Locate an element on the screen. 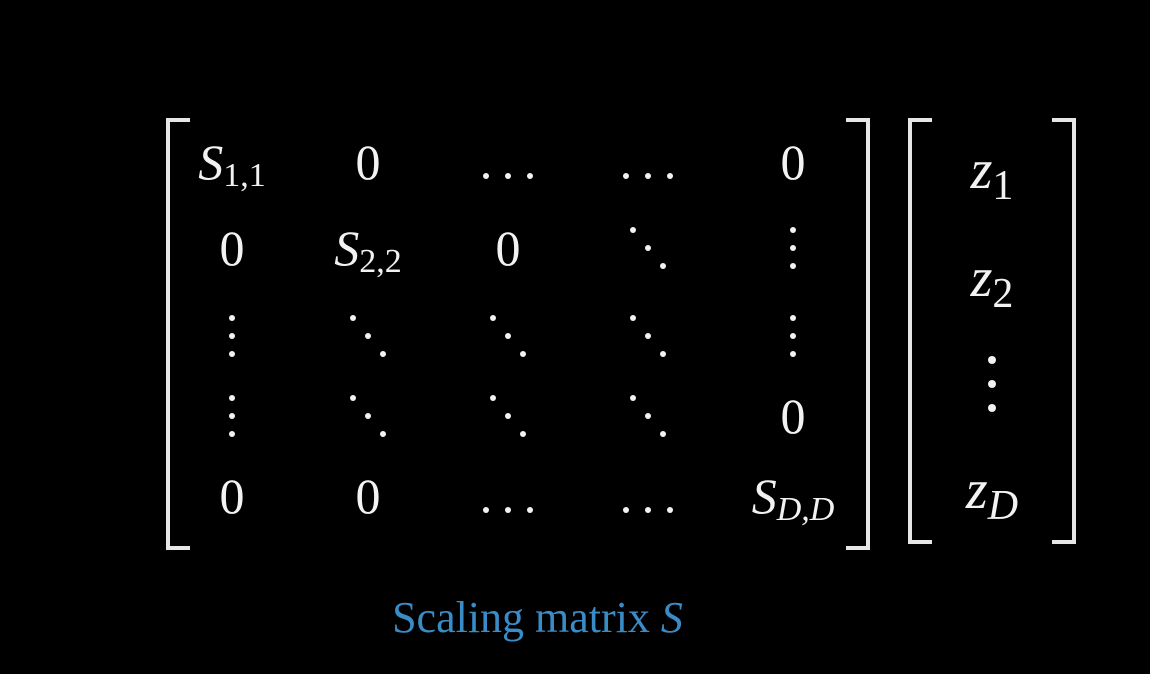  matrix-cell-r5-c3 is located at coordinates (508, 496).